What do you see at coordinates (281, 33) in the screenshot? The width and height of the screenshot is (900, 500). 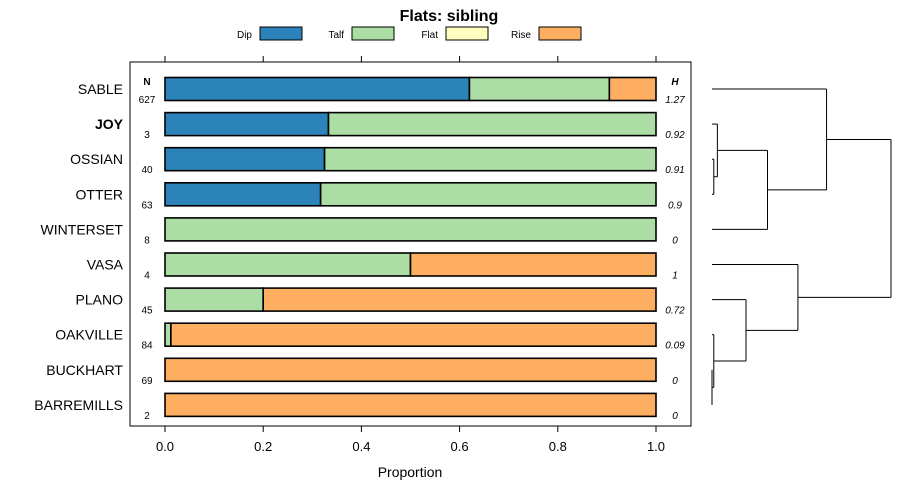 I see `legend-swatch-dip` at bounding box center [281, 33].